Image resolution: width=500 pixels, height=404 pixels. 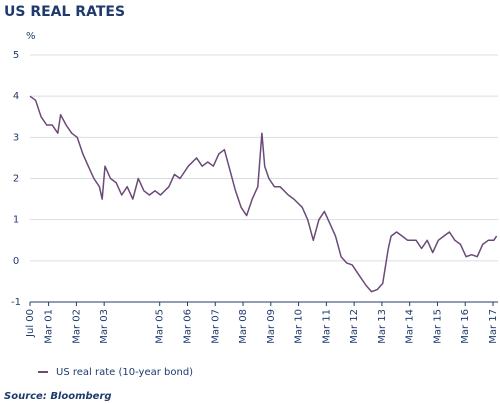 What do you see at coordinates (49, 326) in the screenshot?
I see `x-tick-label: Mar 01` at bounding box center [49, 326].